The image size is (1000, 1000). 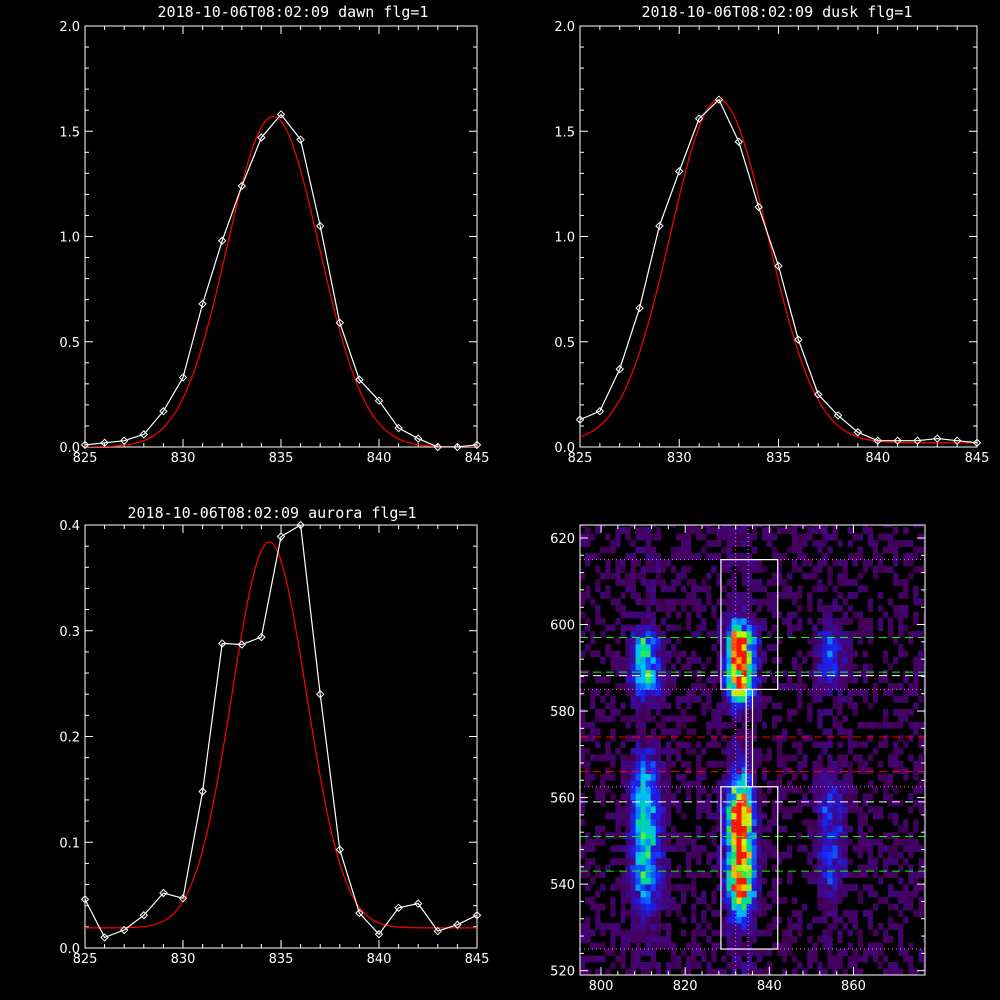 What do you see at coordinates (438, 447) in the screenshot?
I see `dawn-data-point` at bounding box center [438, 447].